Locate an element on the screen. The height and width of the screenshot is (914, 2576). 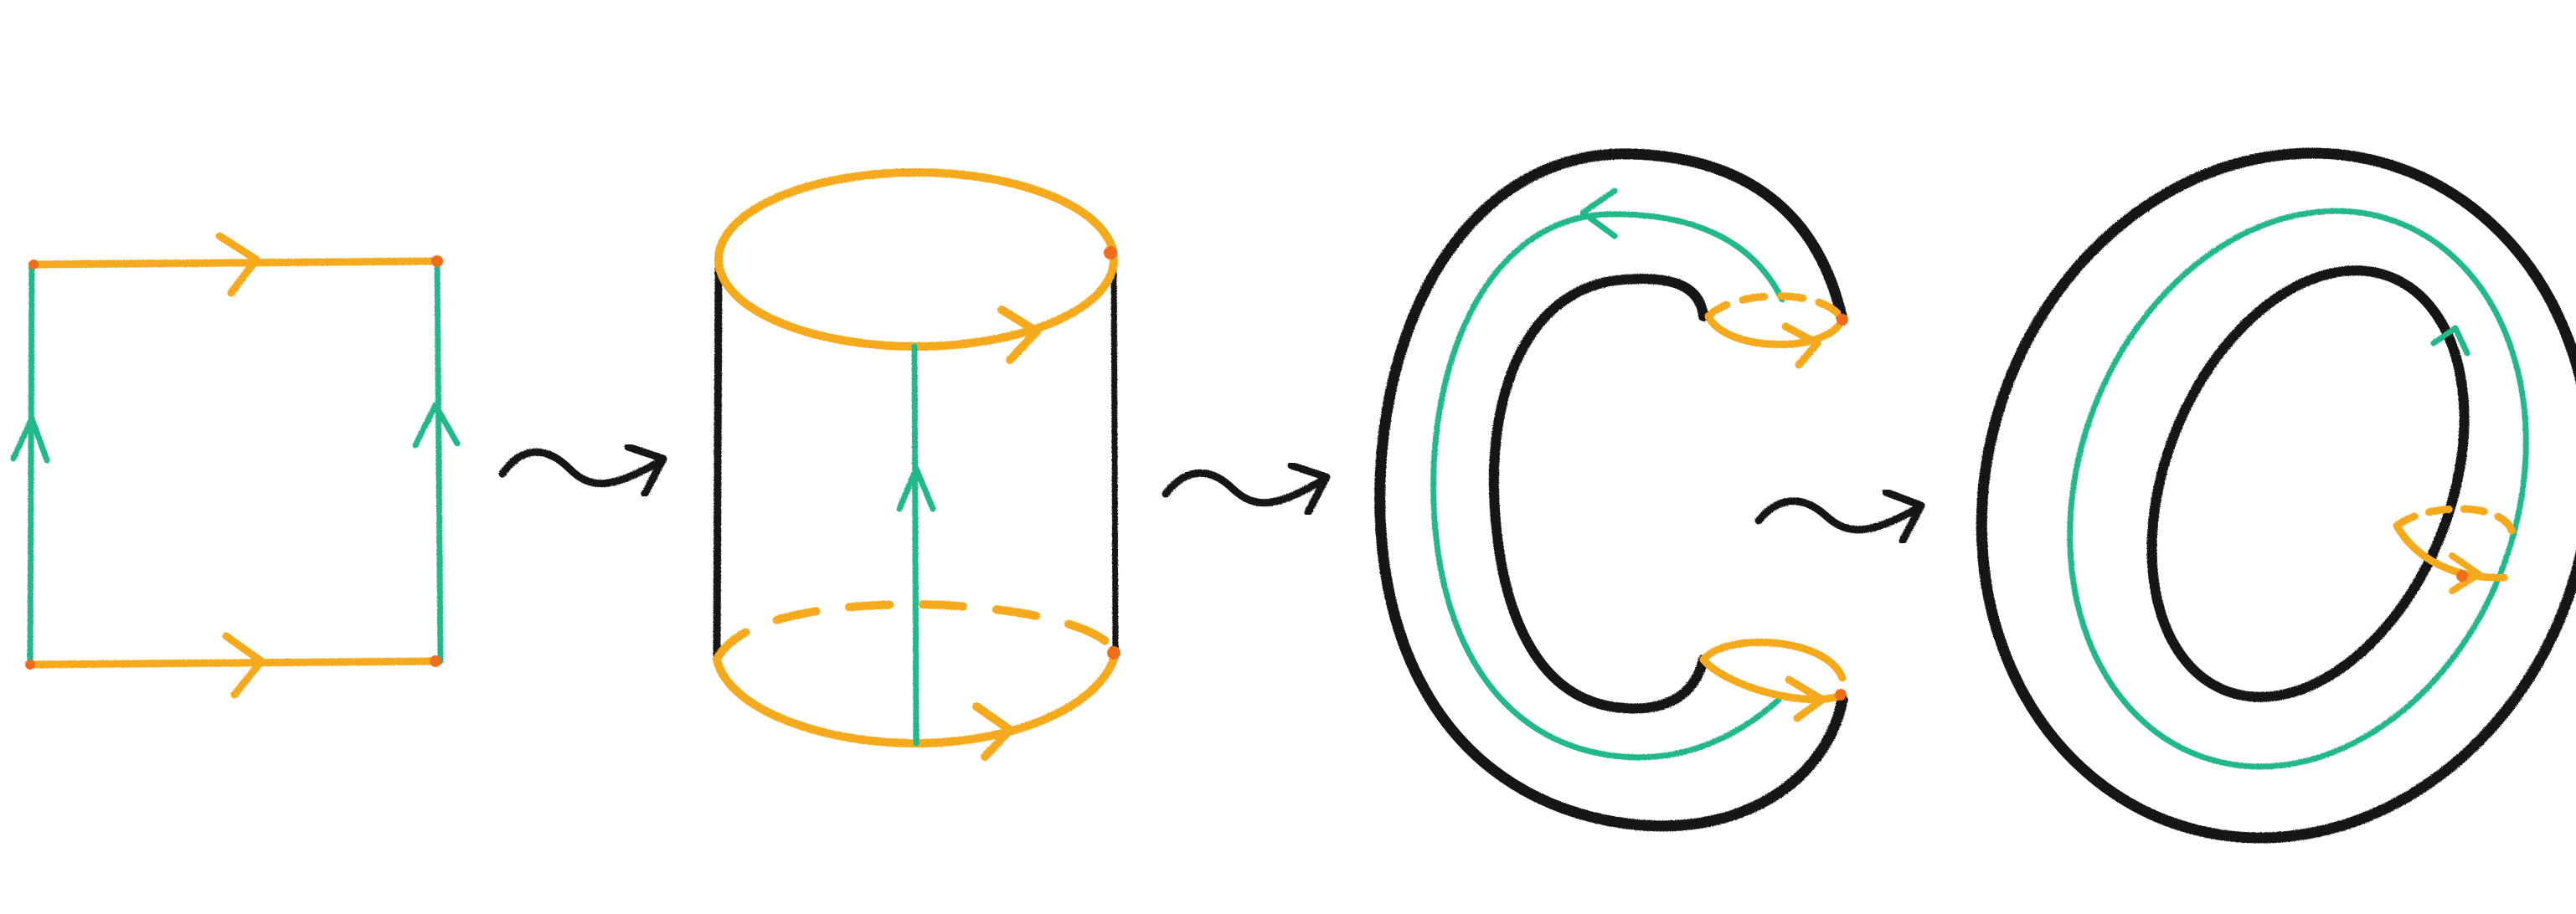
square-bottom-edge is located at coordinates (233, 663).